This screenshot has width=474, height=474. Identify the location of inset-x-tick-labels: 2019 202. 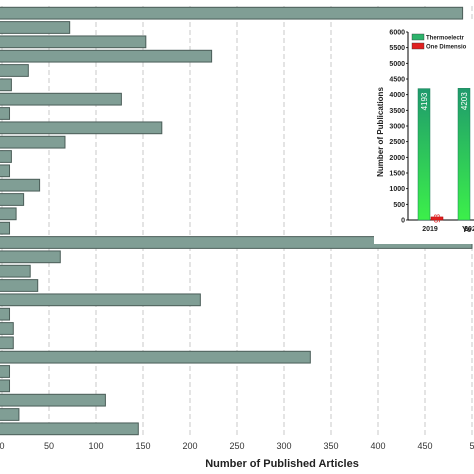
(448, 229).